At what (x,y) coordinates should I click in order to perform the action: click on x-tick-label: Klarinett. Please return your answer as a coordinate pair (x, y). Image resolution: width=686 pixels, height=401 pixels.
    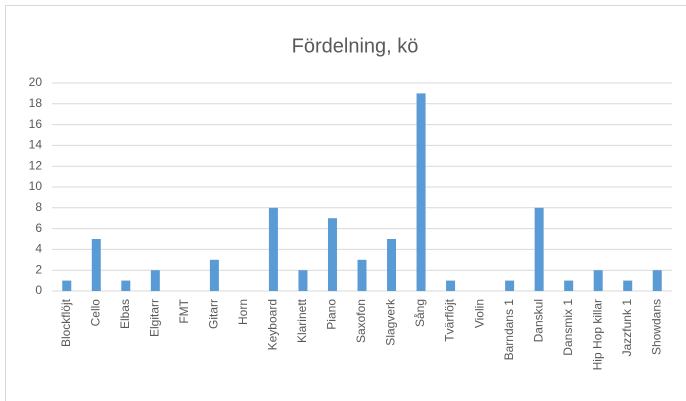
    Looking at the image, I should click on (302, 320).